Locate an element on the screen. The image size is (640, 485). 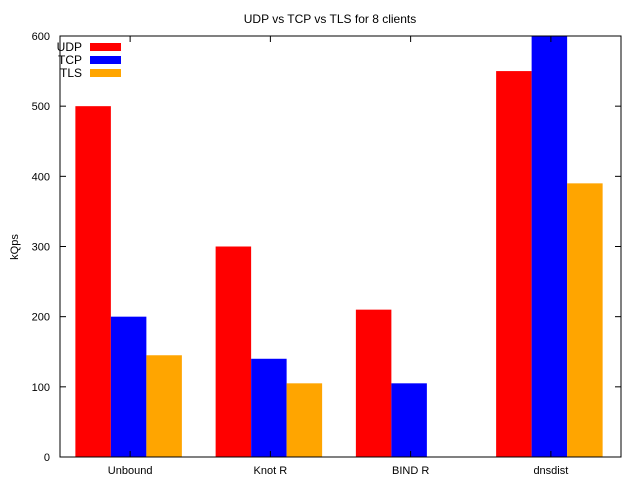
legend-label-udp: UDP is located at coordinates (69, 47).